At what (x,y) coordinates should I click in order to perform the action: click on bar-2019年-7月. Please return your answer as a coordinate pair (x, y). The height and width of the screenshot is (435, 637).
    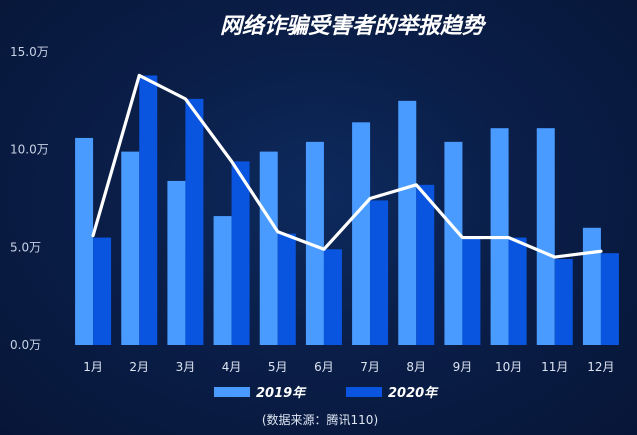
    Looking at the image, I should click on (361, 233).